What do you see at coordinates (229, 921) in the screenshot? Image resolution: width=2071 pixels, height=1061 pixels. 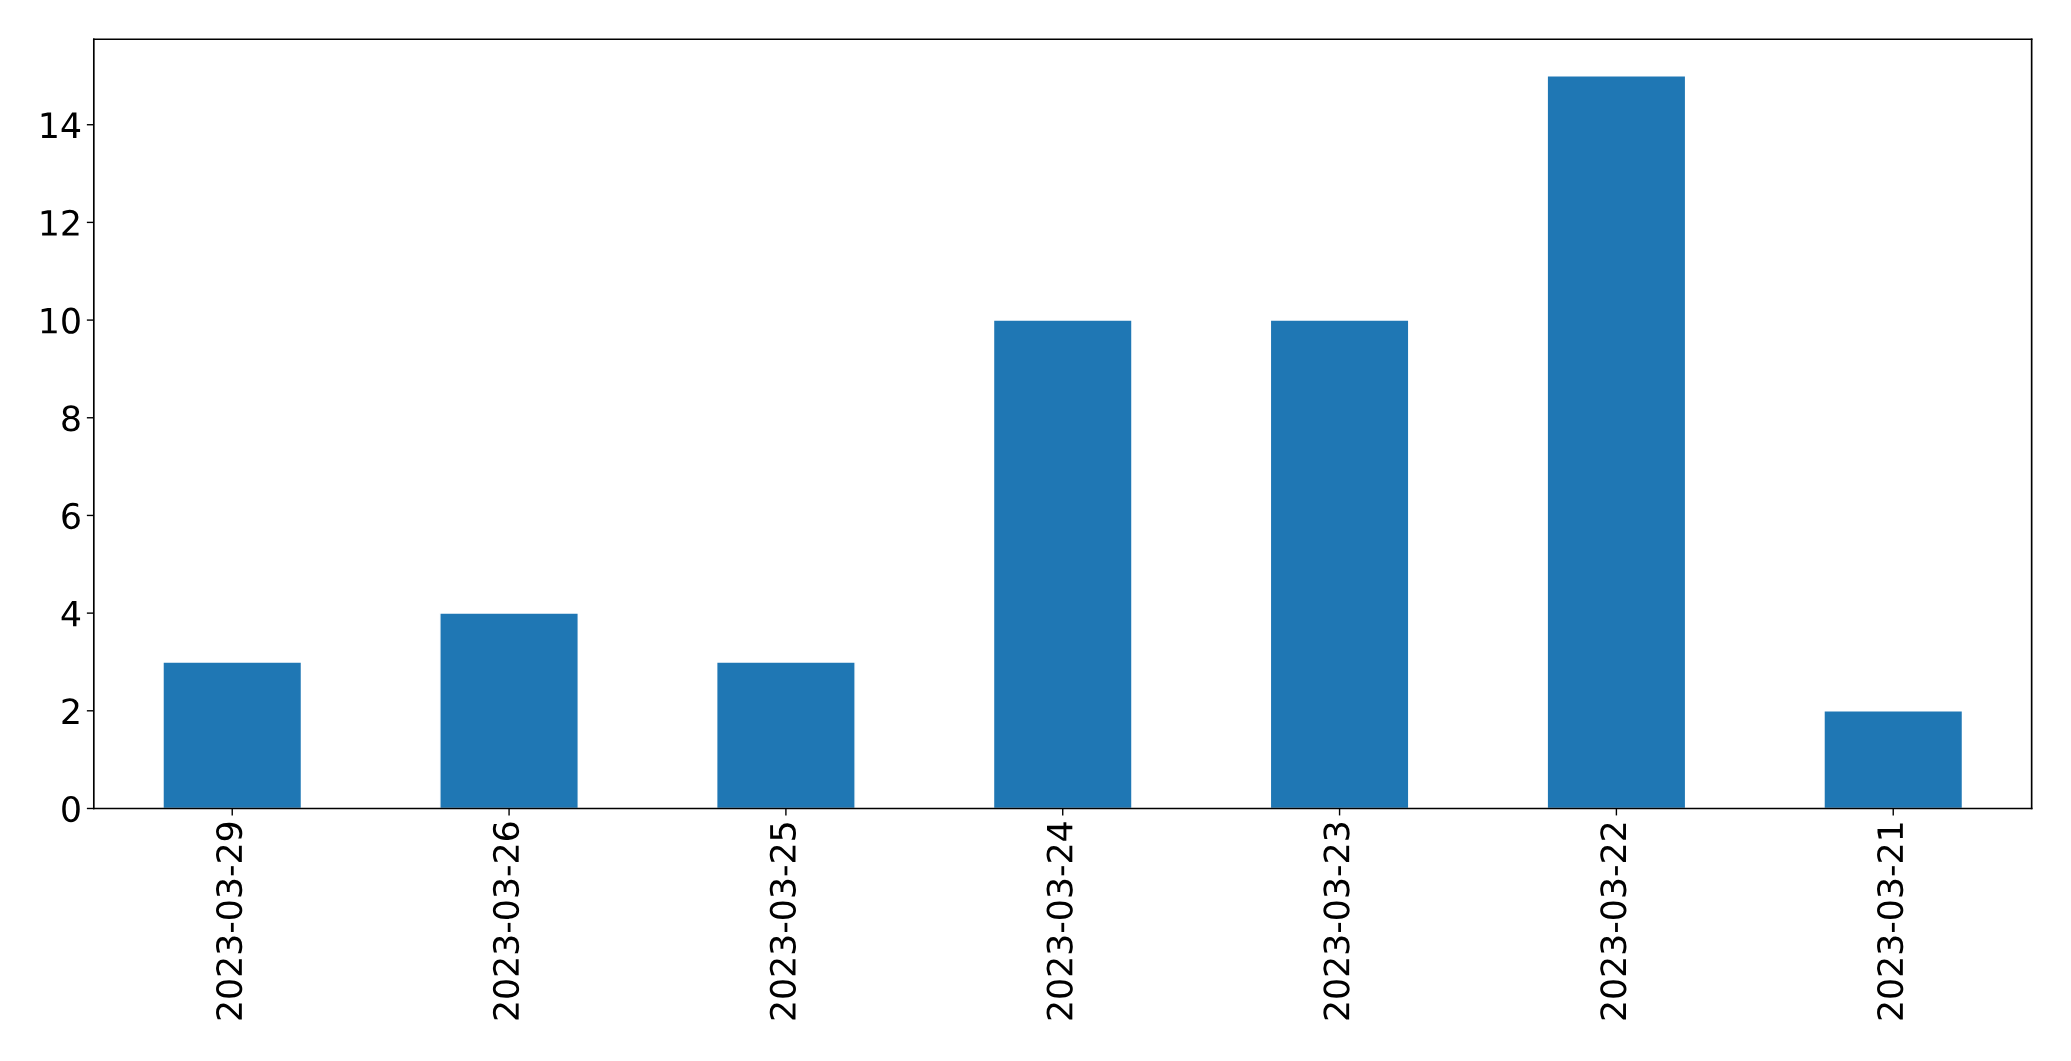 I see `x-tick-label: 2023-03-29` at bounding box center [229, 921].